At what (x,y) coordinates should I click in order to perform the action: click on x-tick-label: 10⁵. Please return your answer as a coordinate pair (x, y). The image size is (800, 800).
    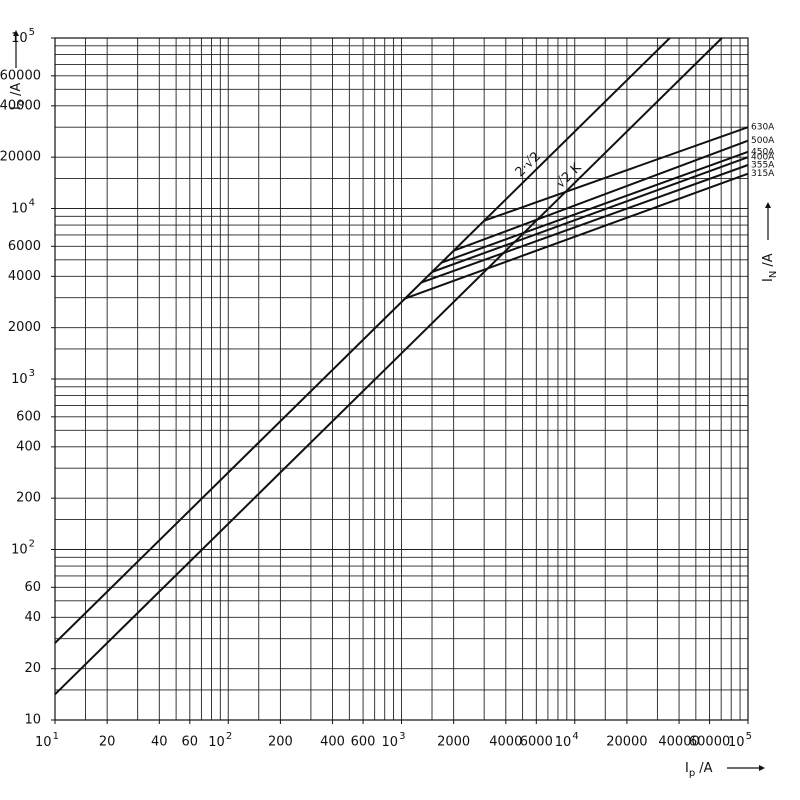
    Looking at the image, I should click on (740, 740).